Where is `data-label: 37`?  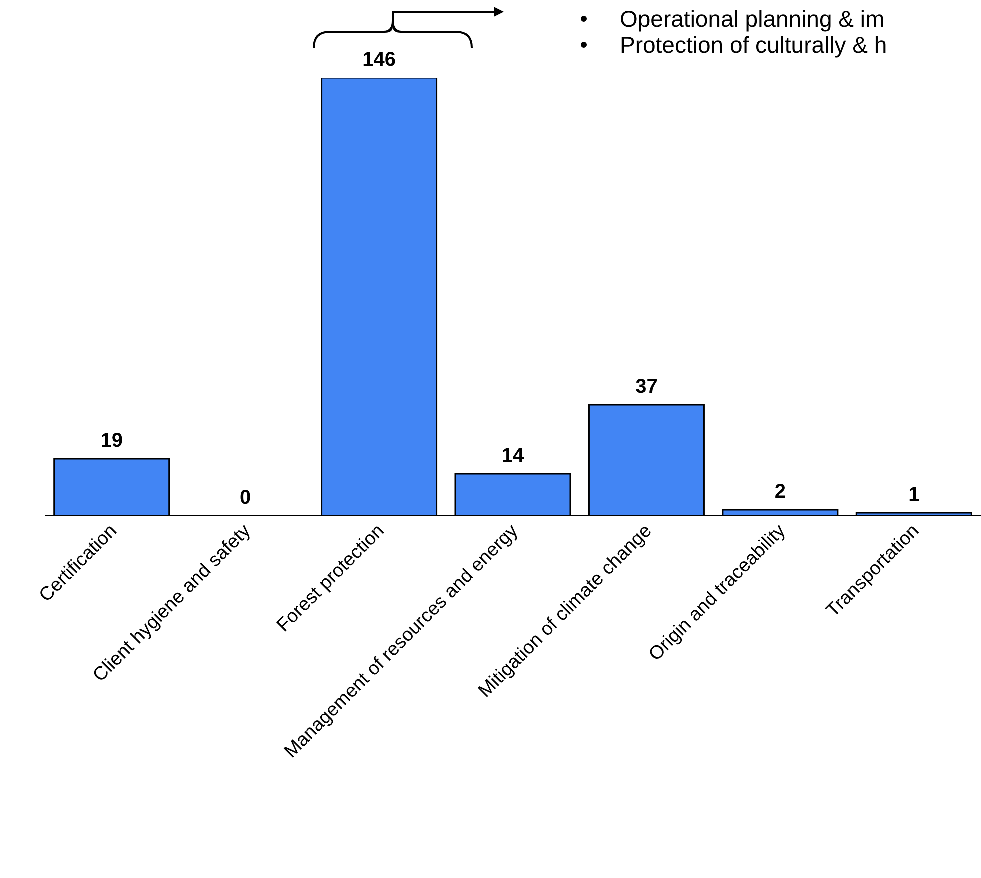
data-label: 37 is located at coordinates (647, 387).